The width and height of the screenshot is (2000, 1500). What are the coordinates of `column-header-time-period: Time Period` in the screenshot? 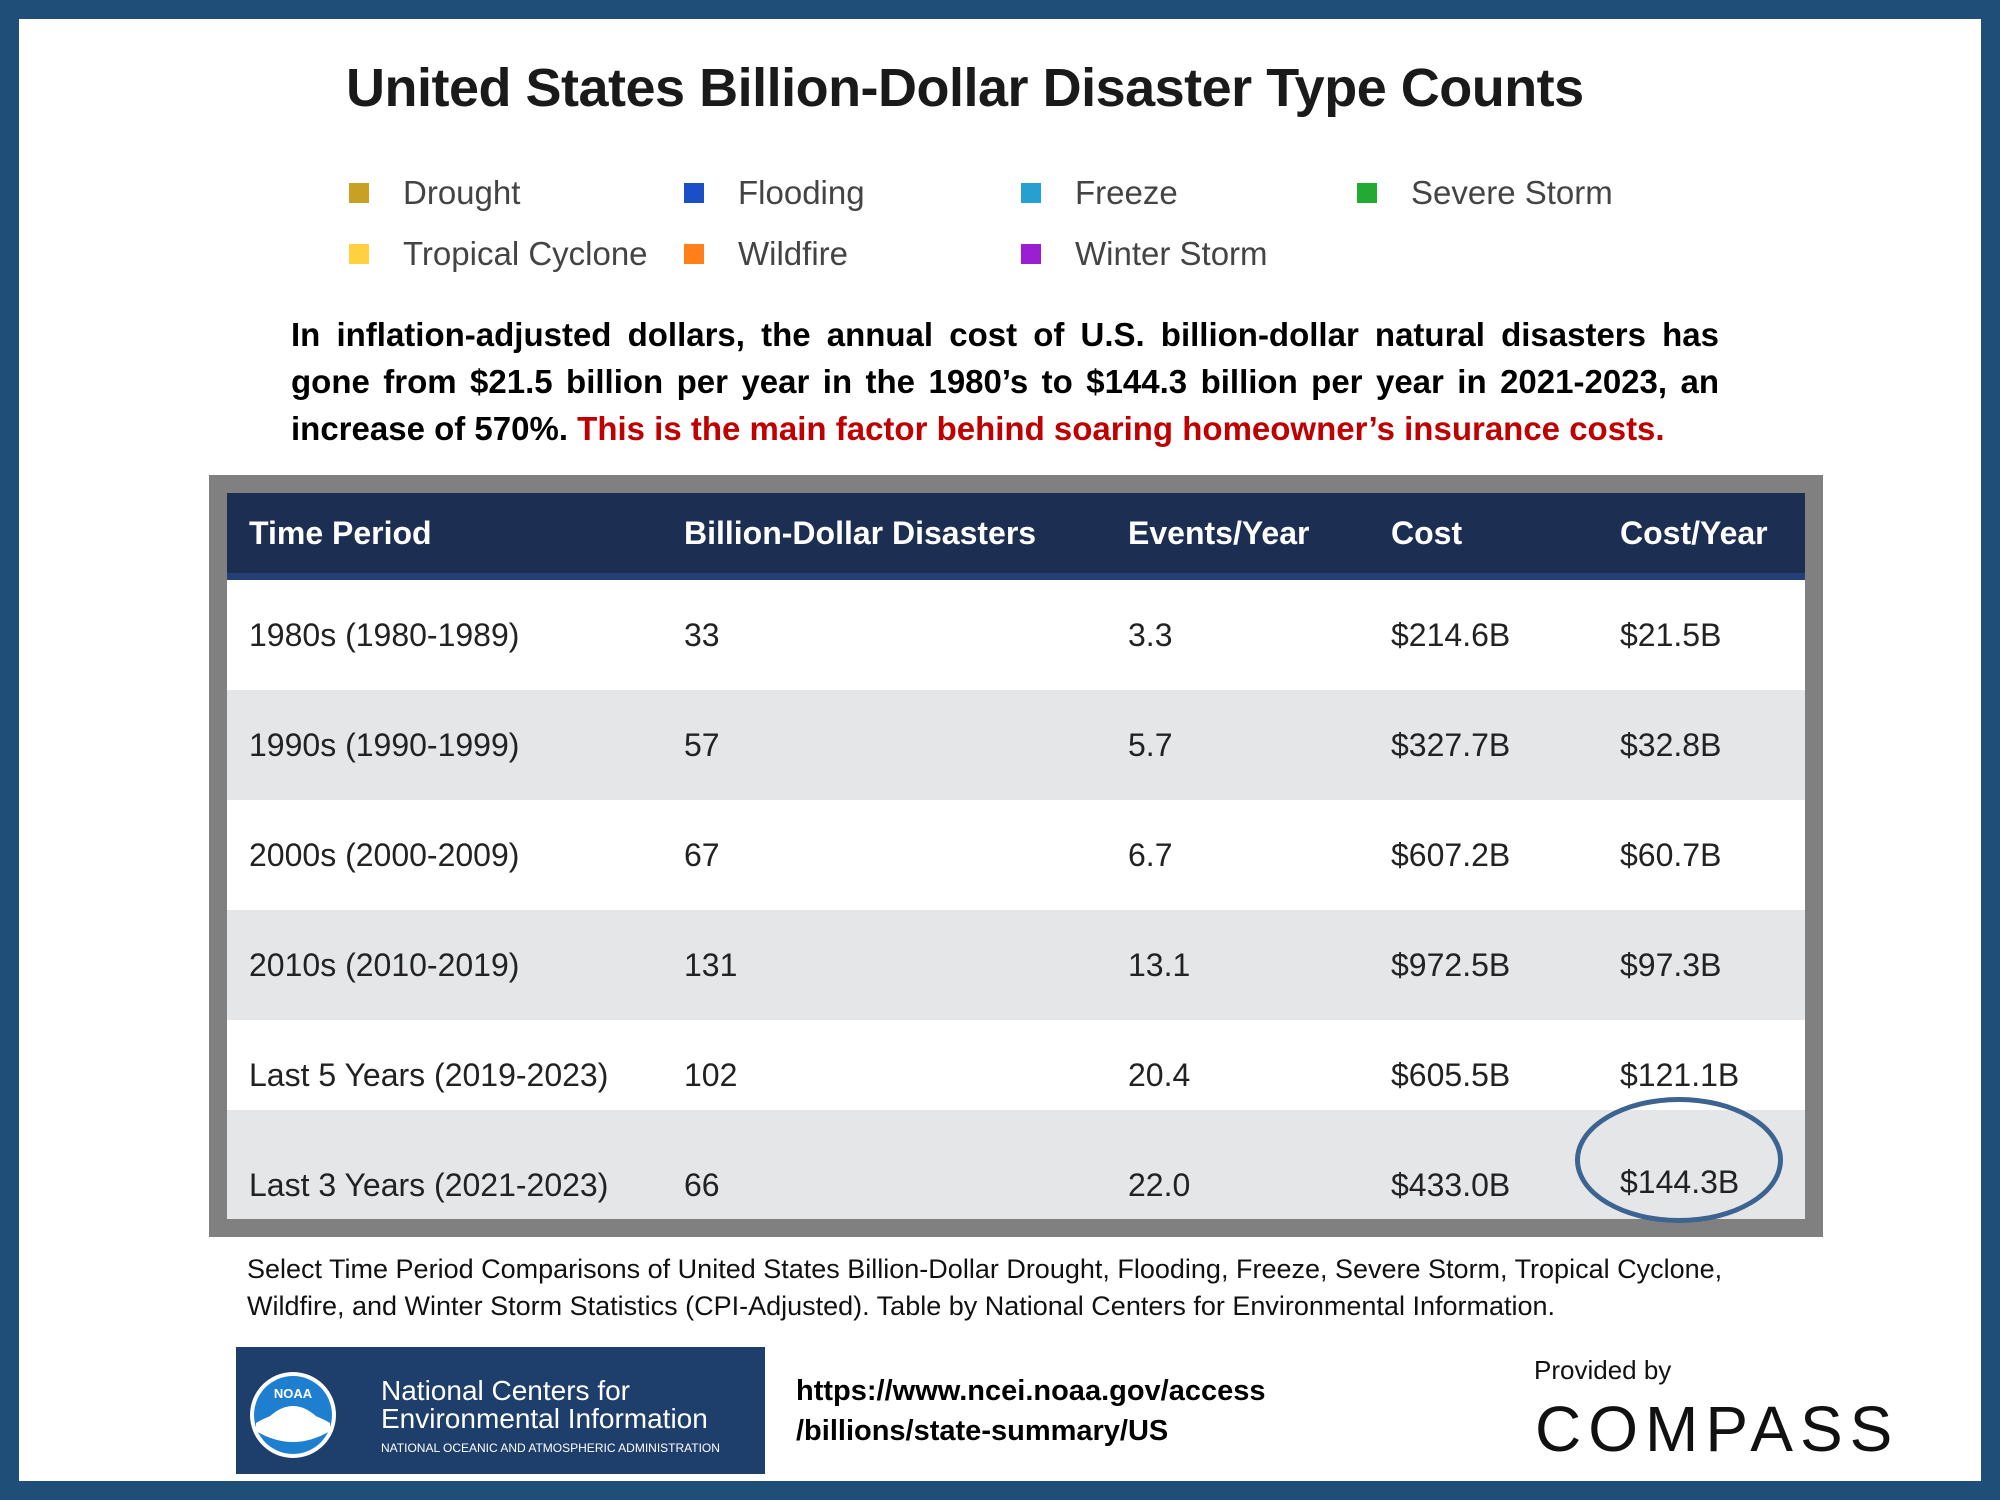 It's located at (340, 533).